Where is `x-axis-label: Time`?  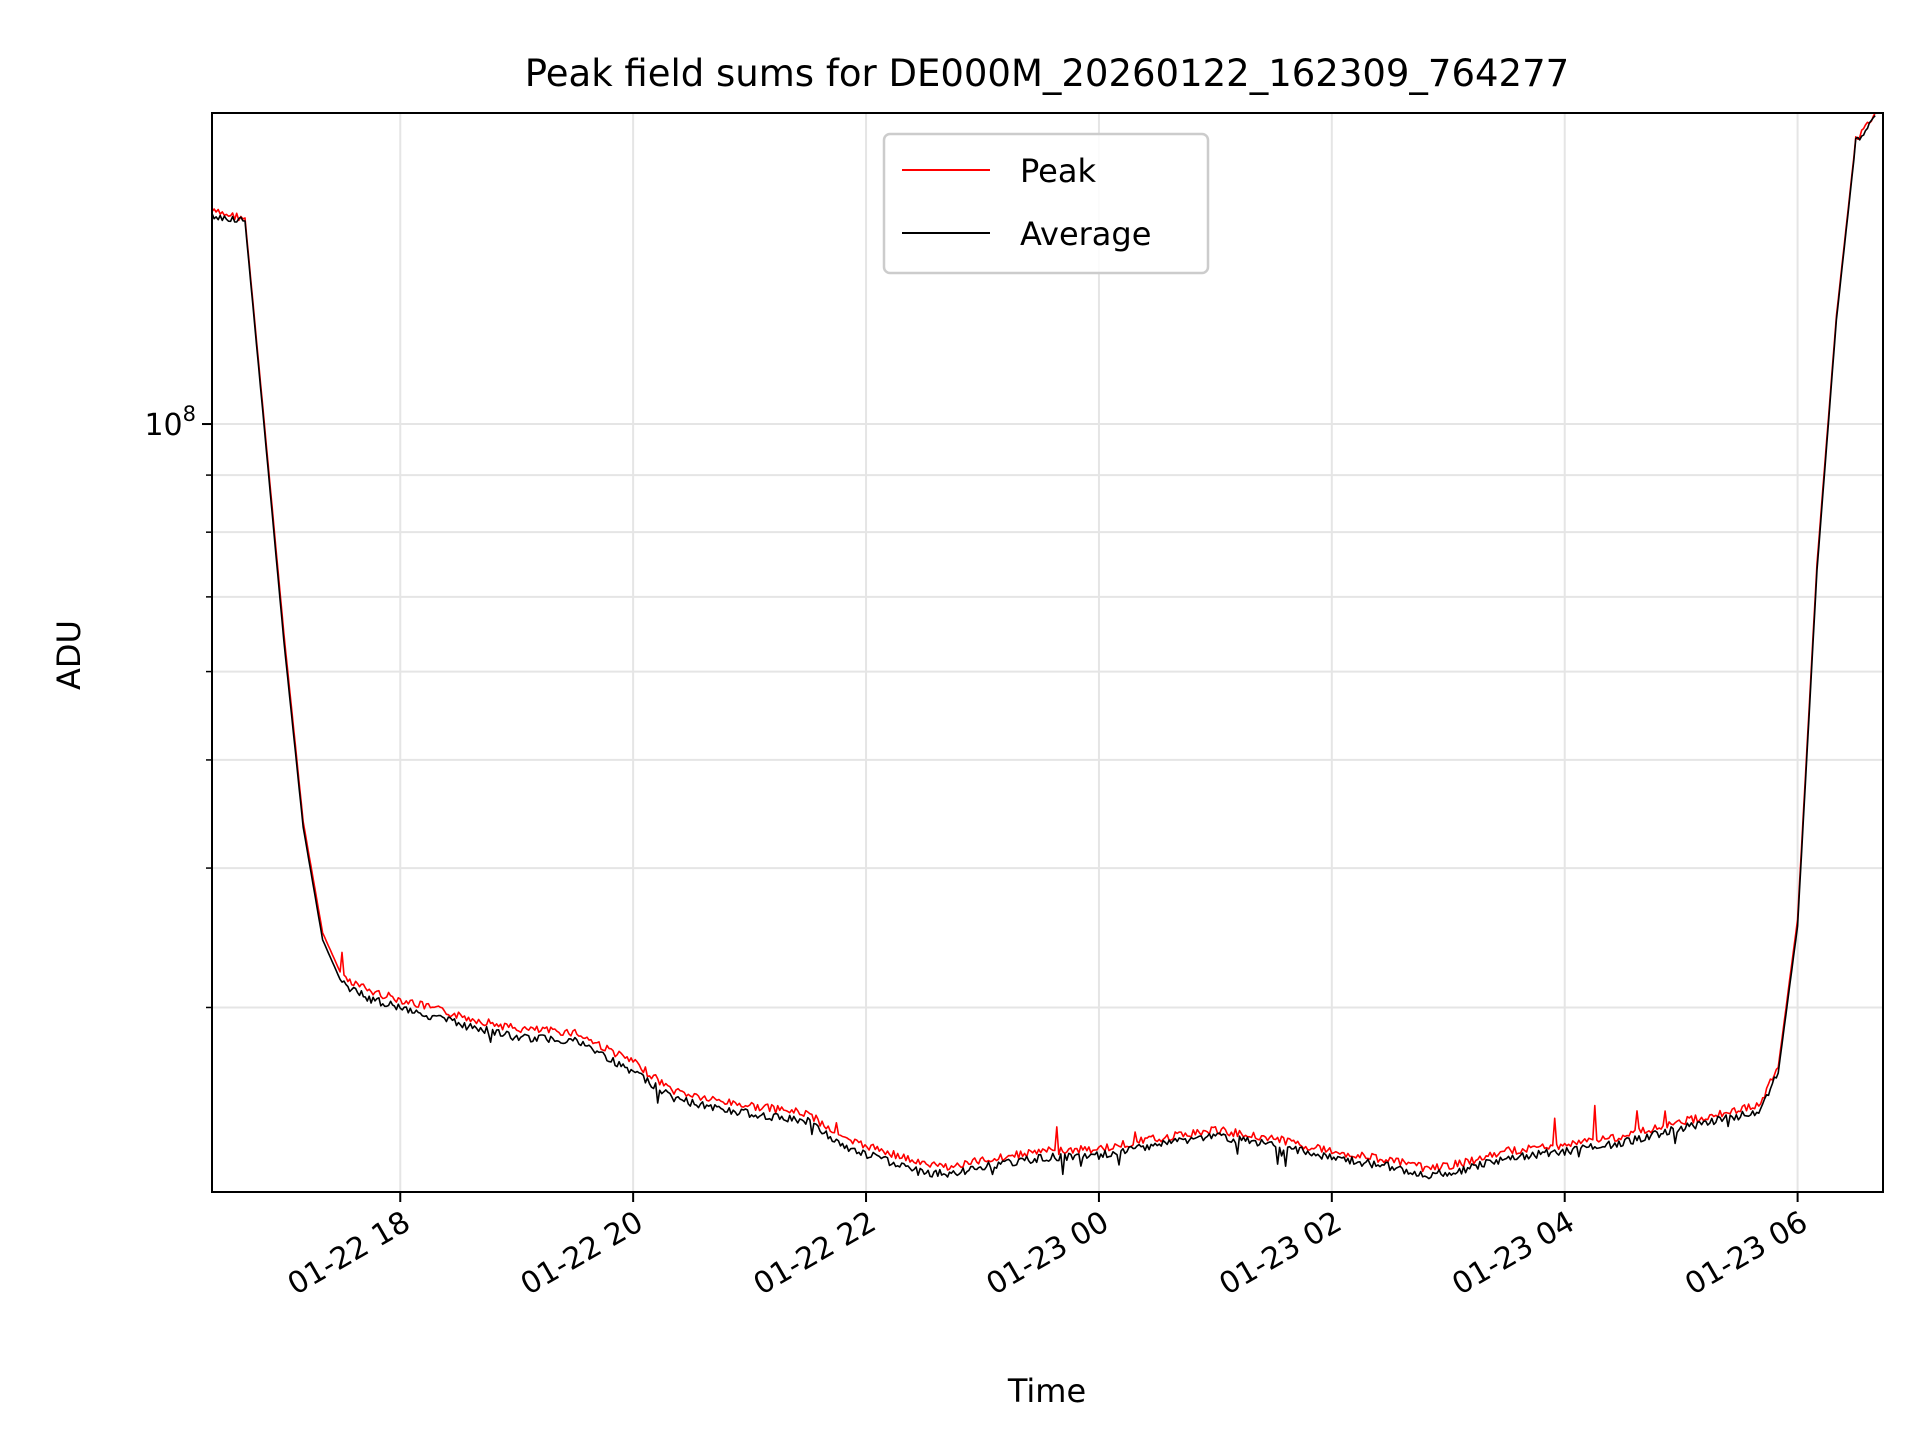 x-axis-label: Time is located at coordinates (1046, 1391).